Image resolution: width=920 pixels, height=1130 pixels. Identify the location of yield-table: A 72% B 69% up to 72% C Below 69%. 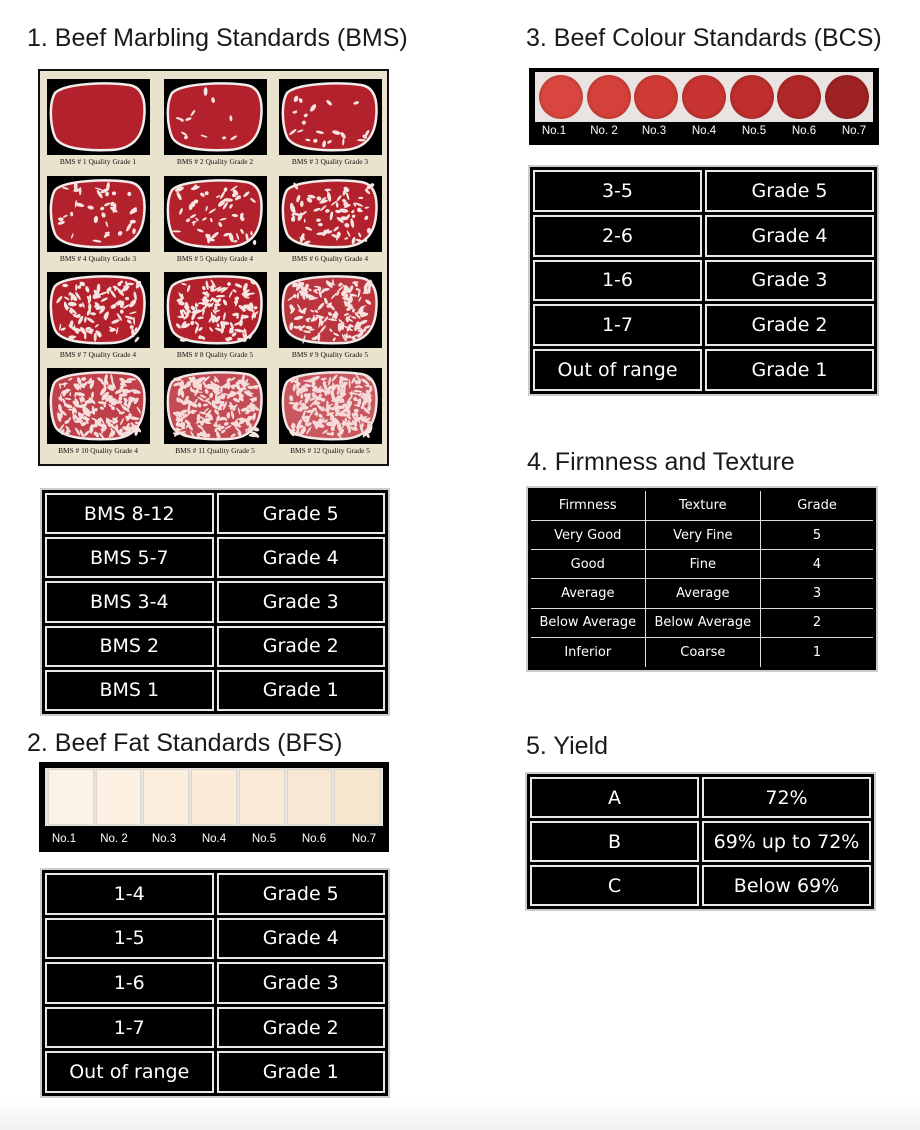
(700, 841).